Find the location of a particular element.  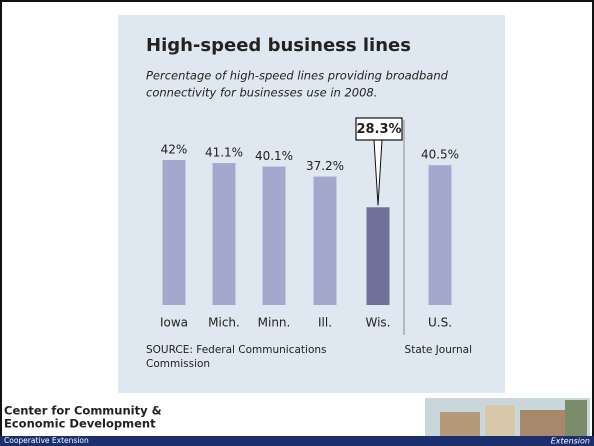

x-tick-label: Ill. is located at coordinates (325, 323).